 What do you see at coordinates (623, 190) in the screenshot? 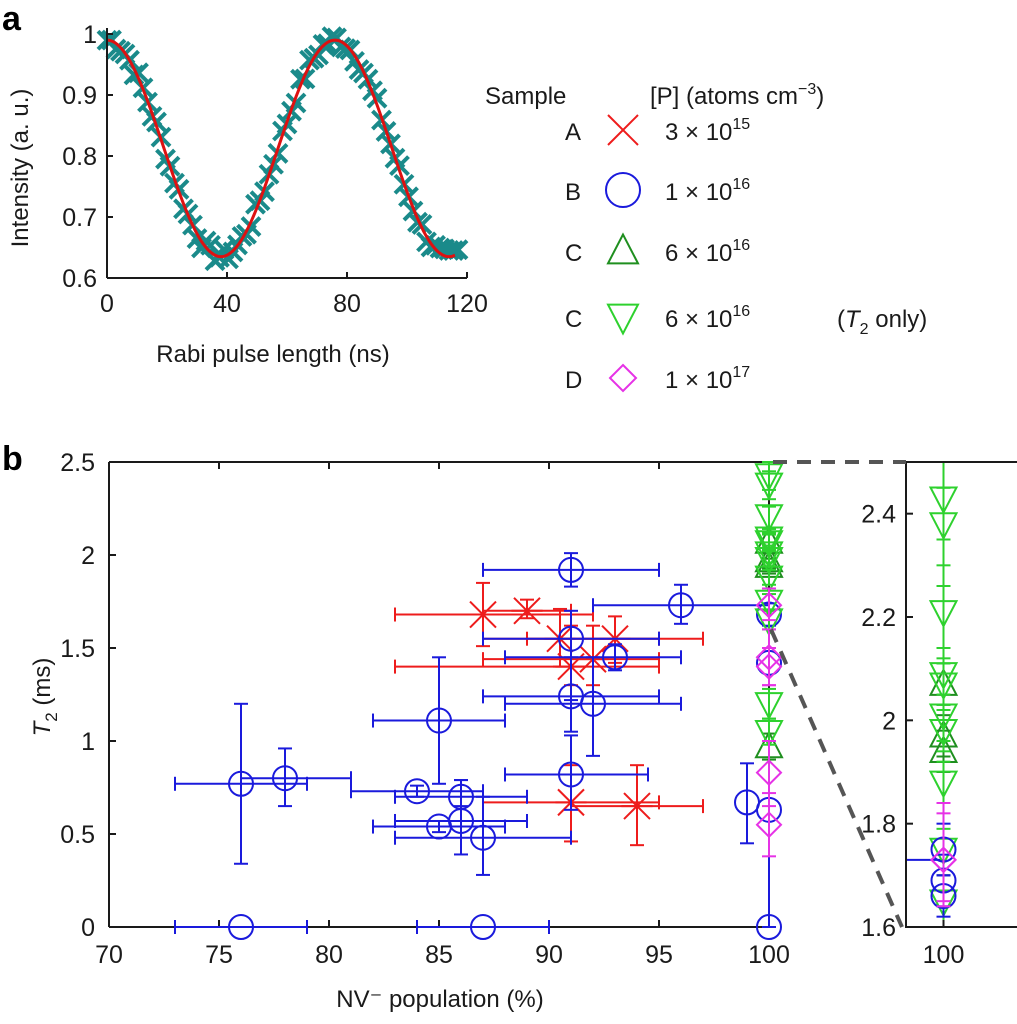
I see `legend-marker-circle-icon` at bounding box center [623, 190].